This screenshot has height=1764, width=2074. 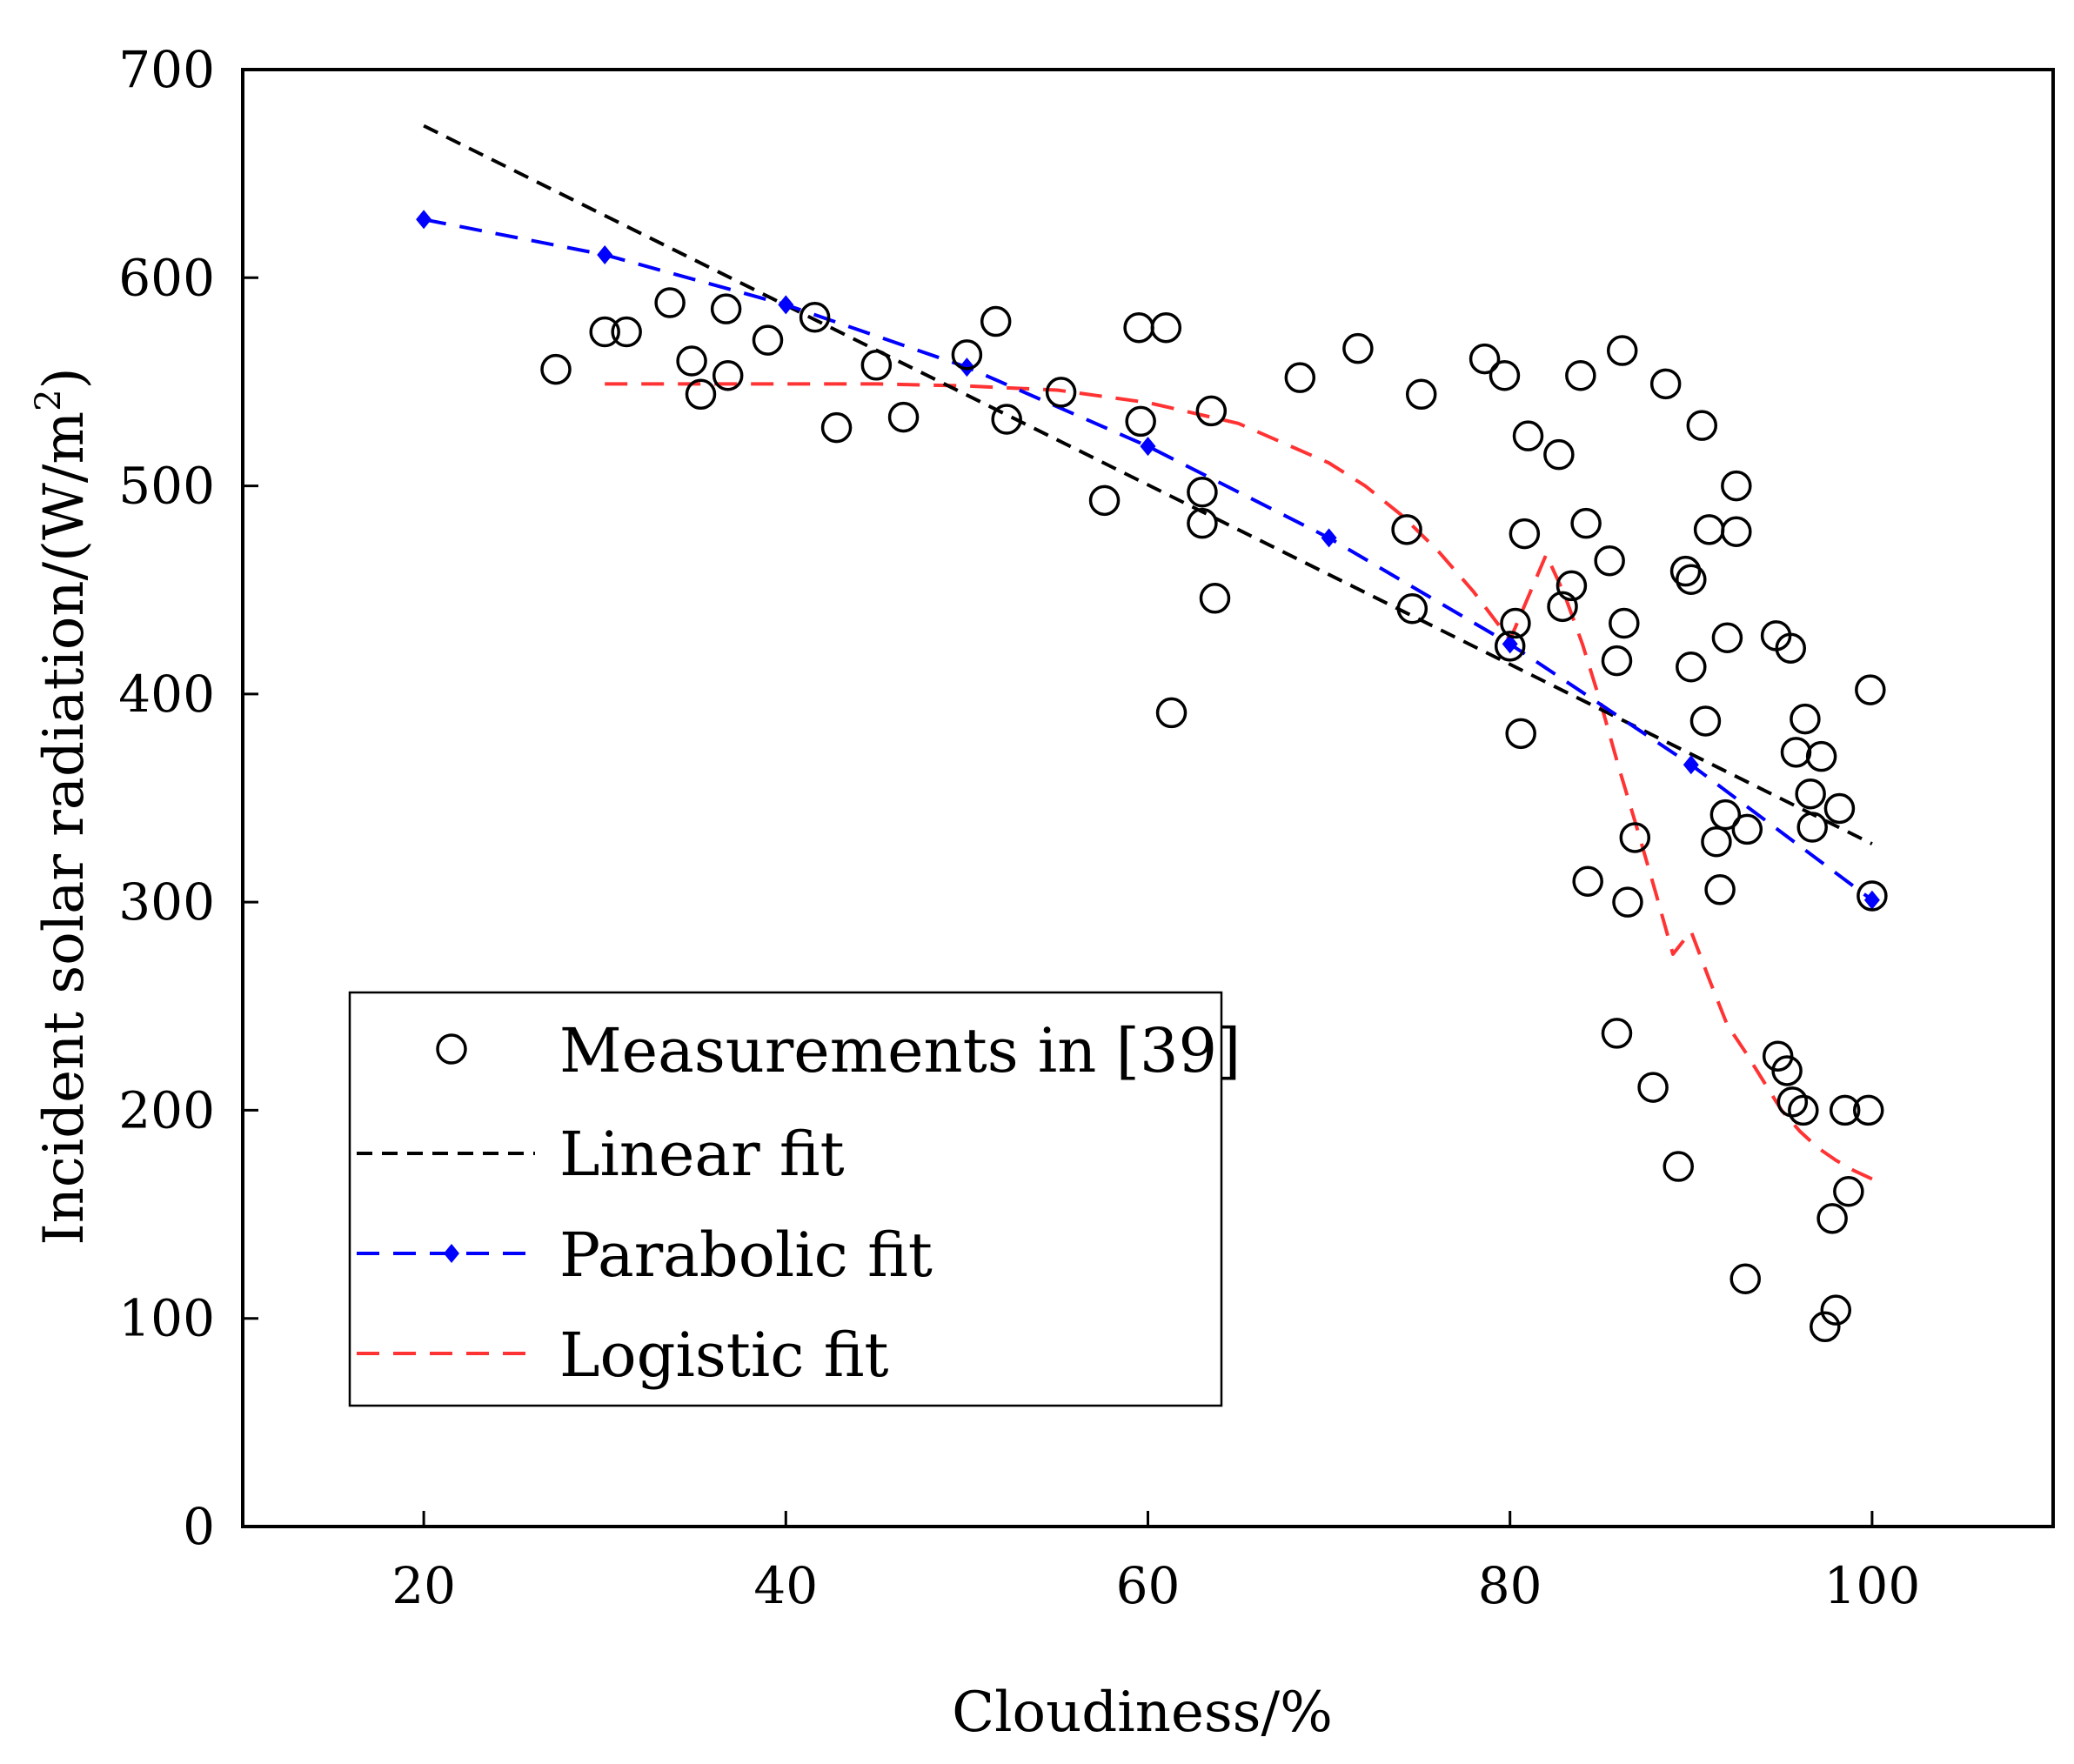 I want to click on legend-measurements-marker, so click(x=451, y=1049).